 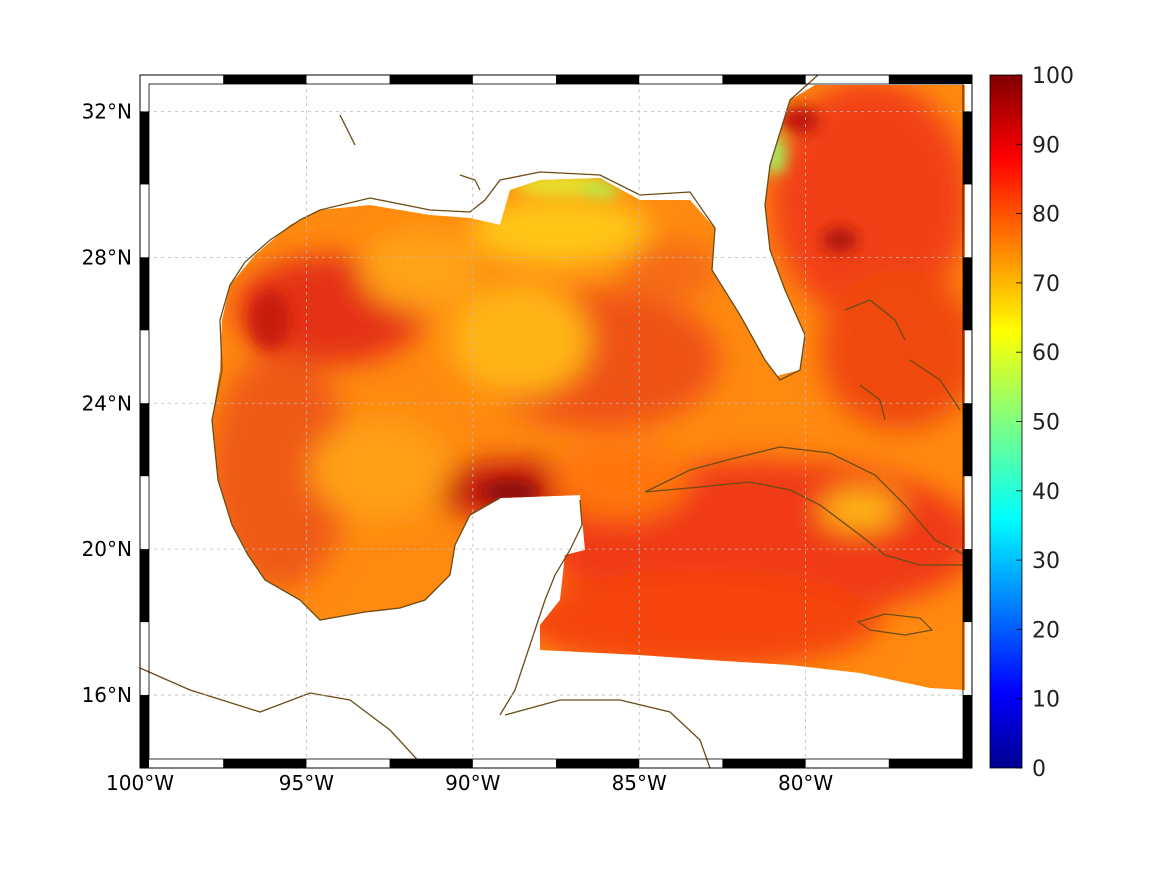 I want to click on lake-pontchartrain-coastline, so click(x=470, y=182).